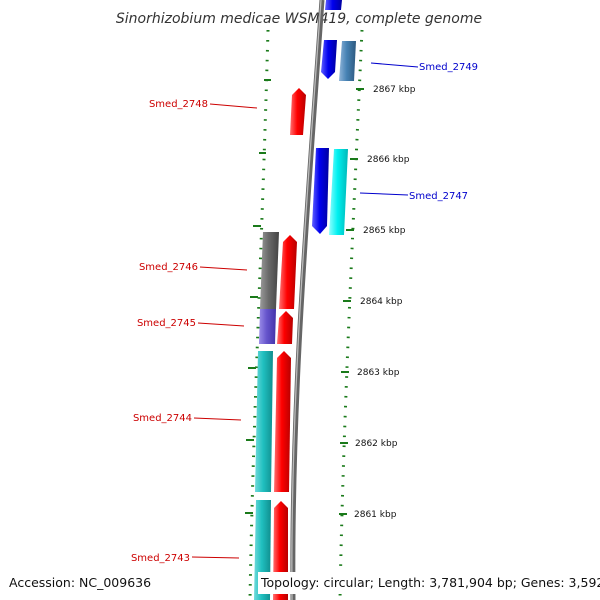  Describe the element at coordinates (168, 267) in the screenshot. I see `gene-label-smed-2746: Smed_2746` at that location.